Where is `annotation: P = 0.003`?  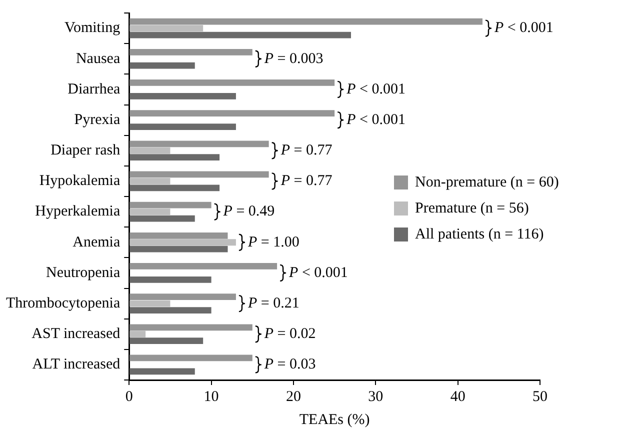 annotation: P = 0.003 is located at coordinates (293, 58).